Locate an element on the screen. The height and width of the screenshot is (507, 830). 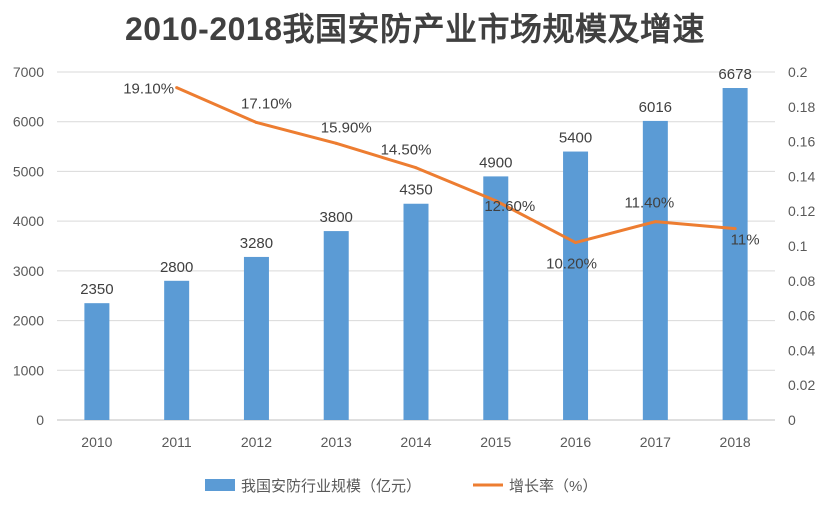
x-axis-tick-label: 2016 is located at coordinates (575, 442).